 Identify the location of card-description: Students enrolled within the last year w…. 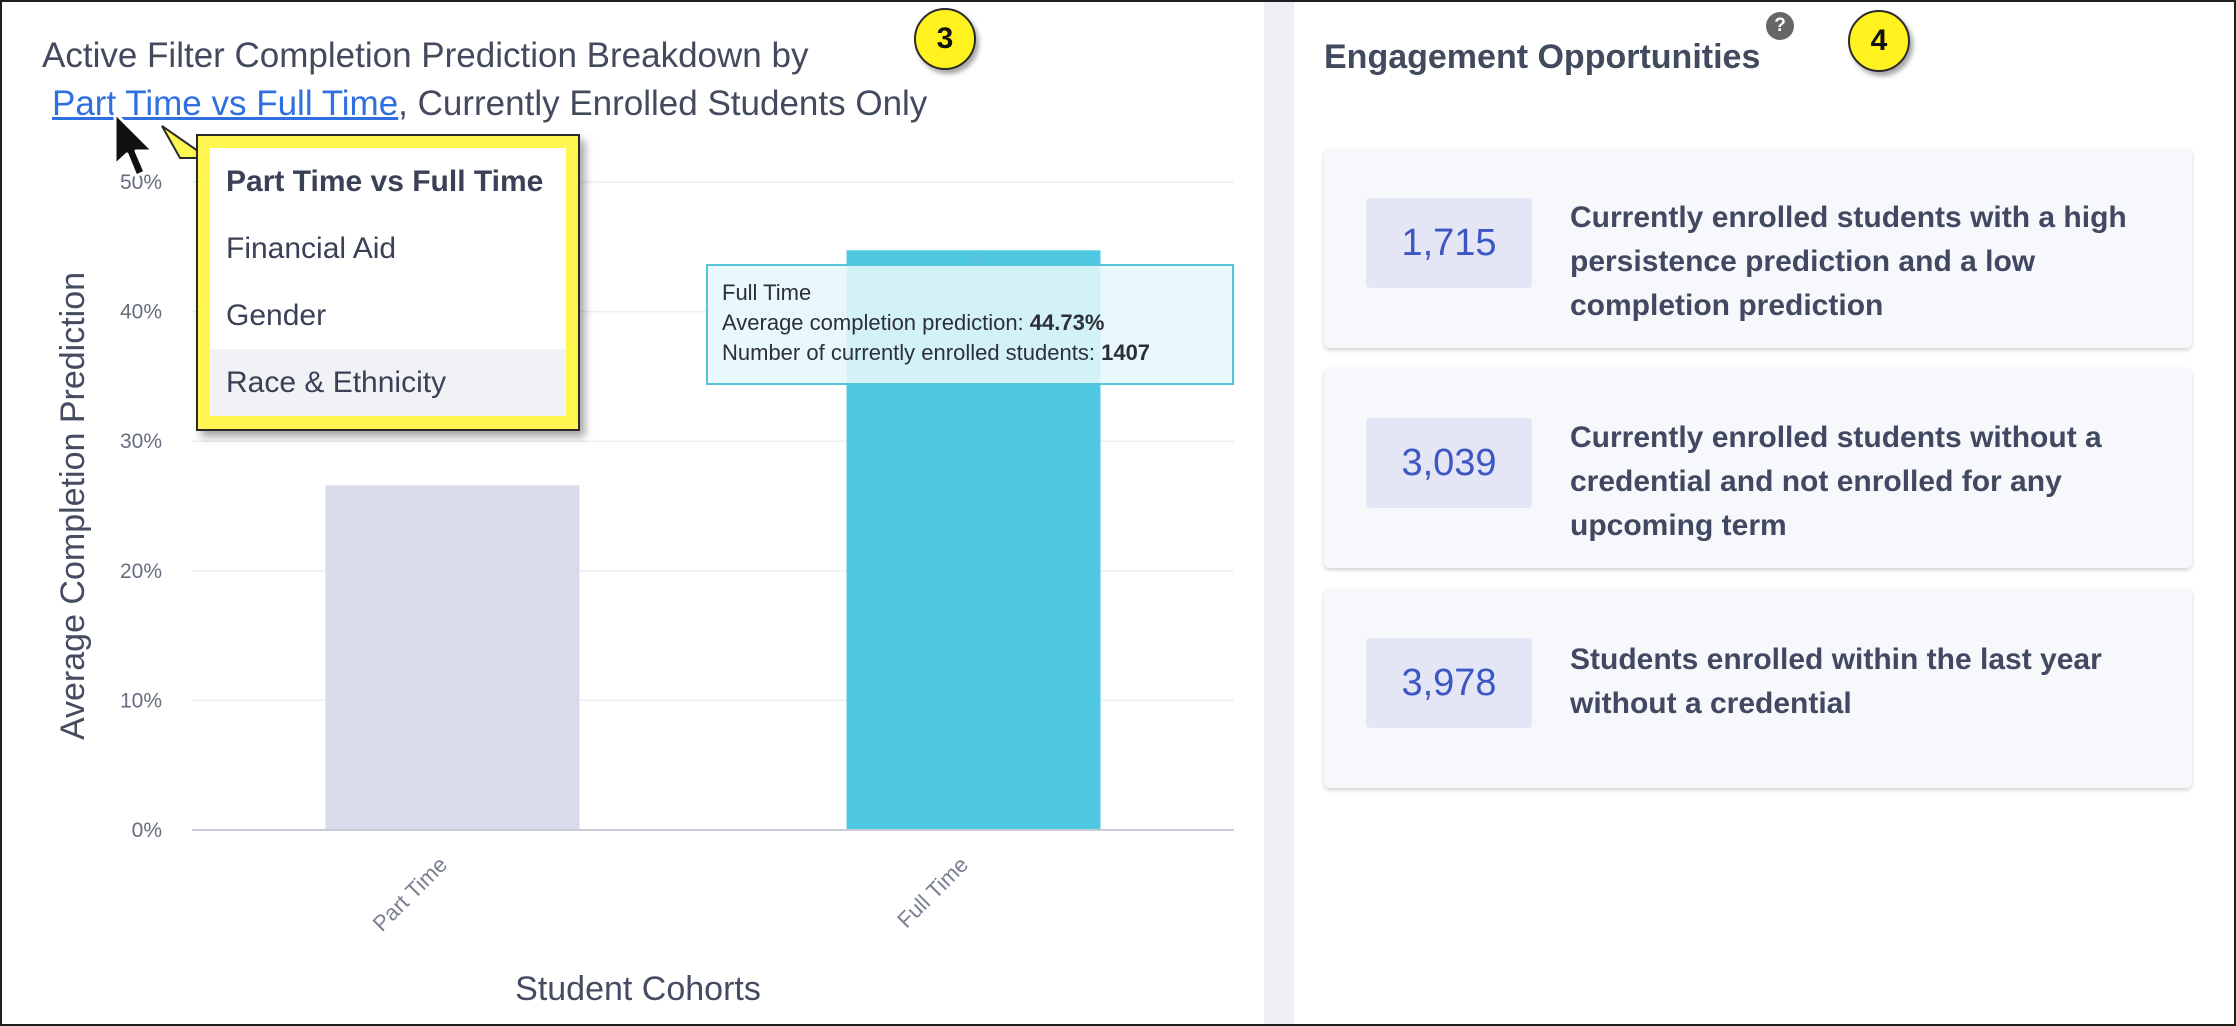
(1836, 681).